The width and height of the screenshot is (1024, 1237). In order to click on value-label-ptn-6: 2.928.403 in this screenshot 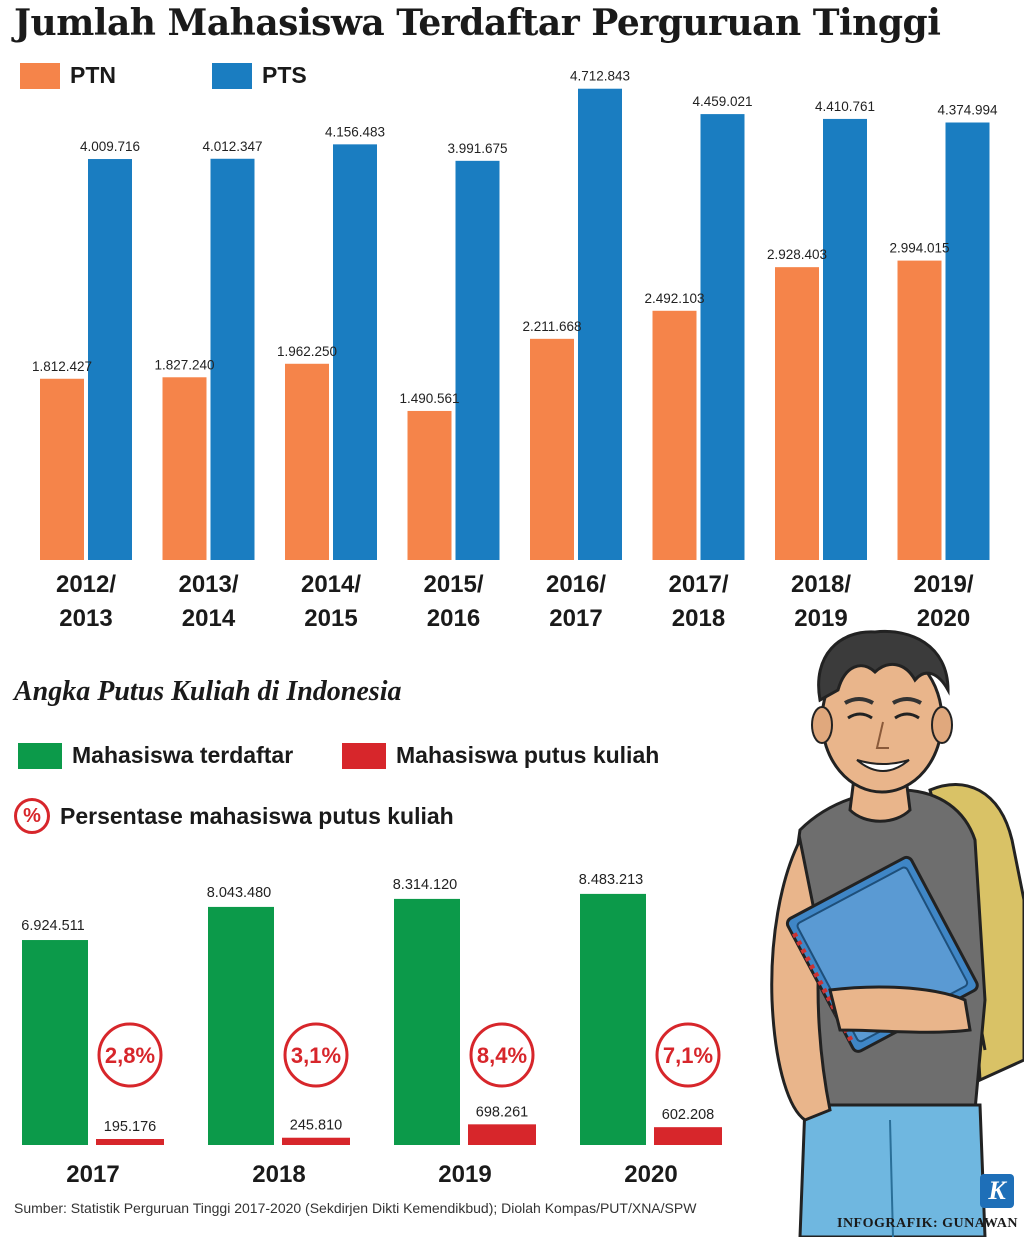, I will do `click(797, 254)`.